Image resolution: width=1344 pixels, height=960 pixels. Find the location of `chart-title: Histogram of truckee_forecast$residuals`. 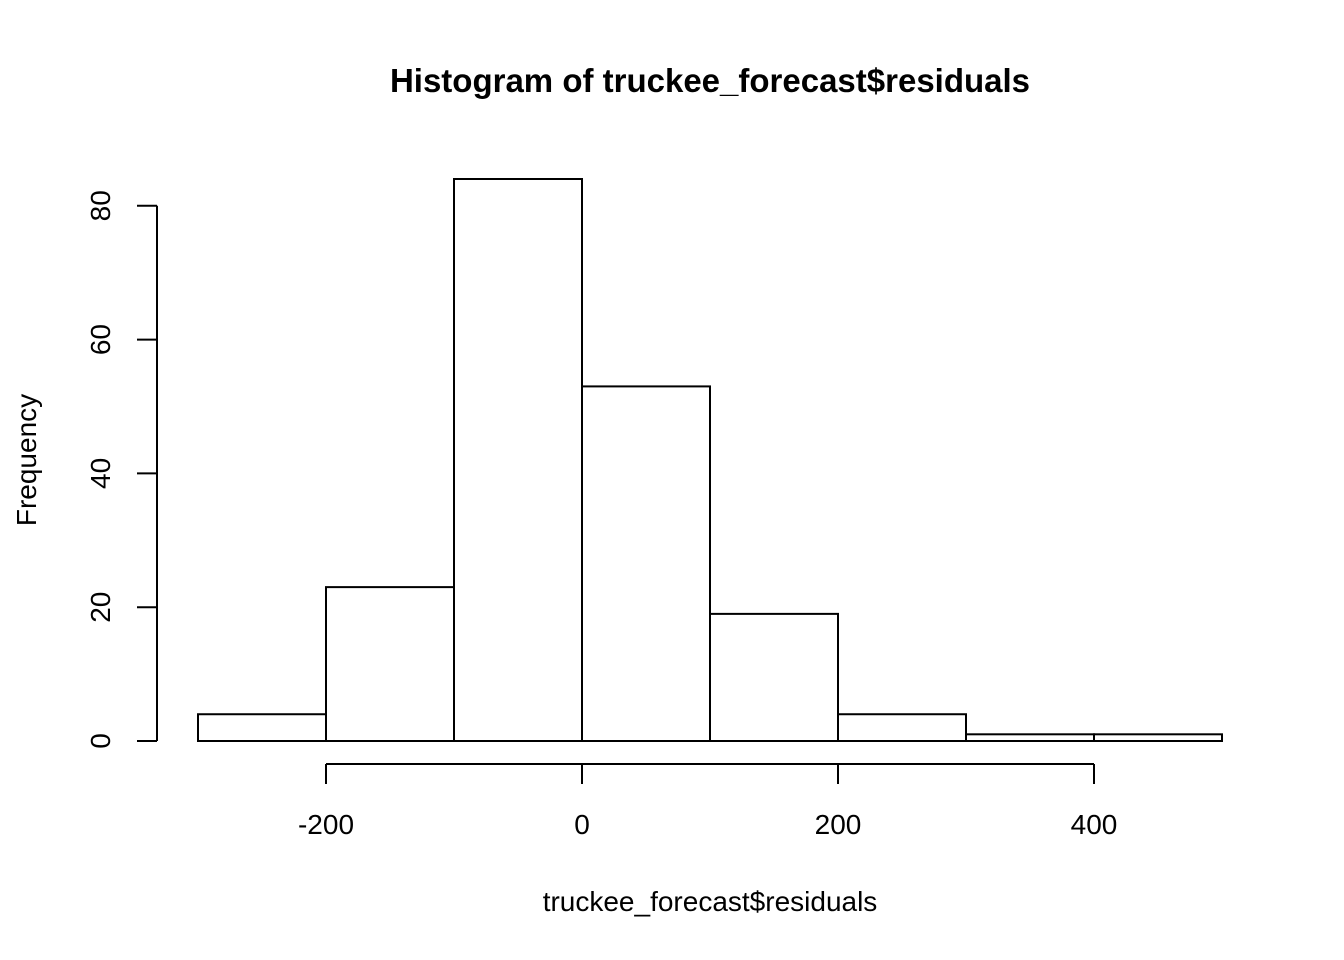

chart-title: Histogram of truckee_forecast$residuals is located at coordinates (710, 80).